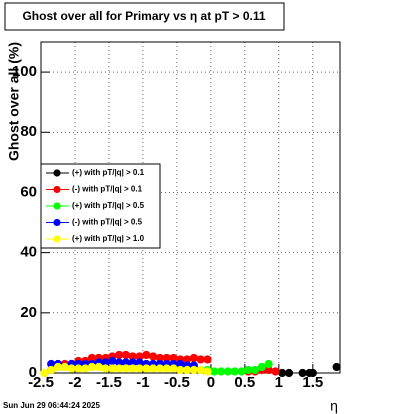 This screenshot has width=400, height=414. I want to click on title-box, so click(144, 16).